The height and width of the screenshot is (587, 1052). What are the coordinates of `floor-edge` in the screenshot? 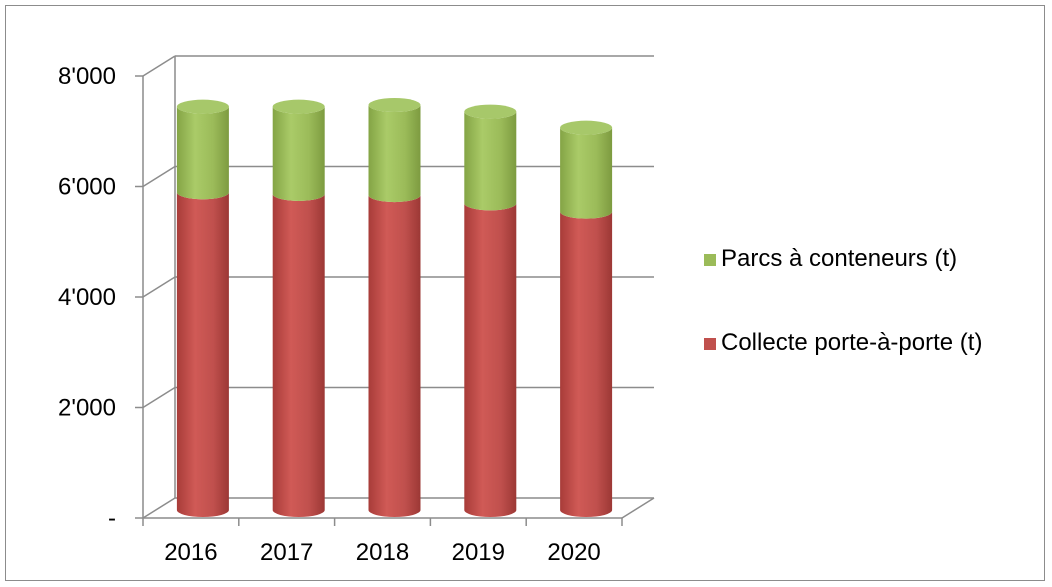 It's located at (638, 508).